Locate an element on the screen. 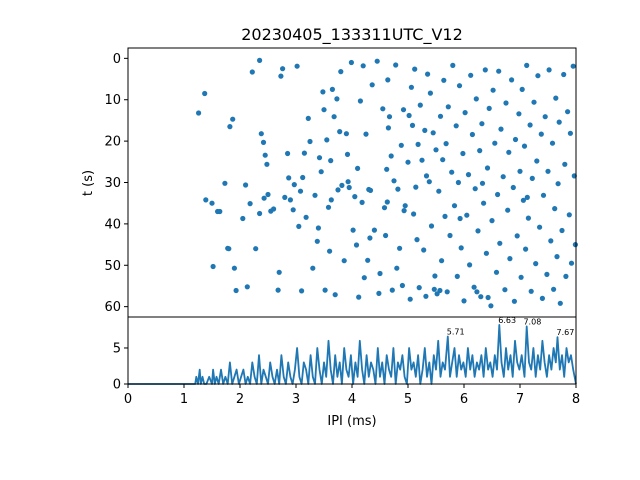  scatter-y-tick-label: 0 is located at coordinates (117, 59).